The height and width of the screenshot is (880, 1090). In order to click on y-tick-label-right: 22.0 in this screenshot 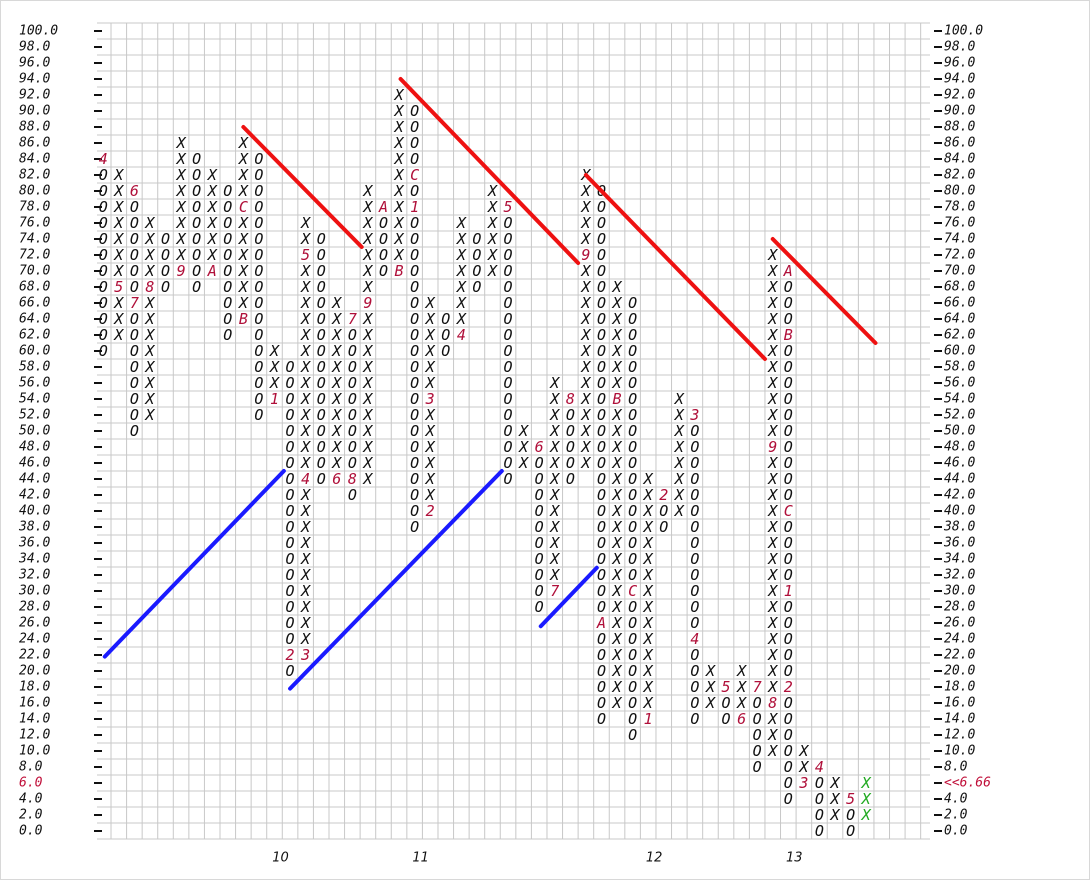, I will do `click(959, 655)`.